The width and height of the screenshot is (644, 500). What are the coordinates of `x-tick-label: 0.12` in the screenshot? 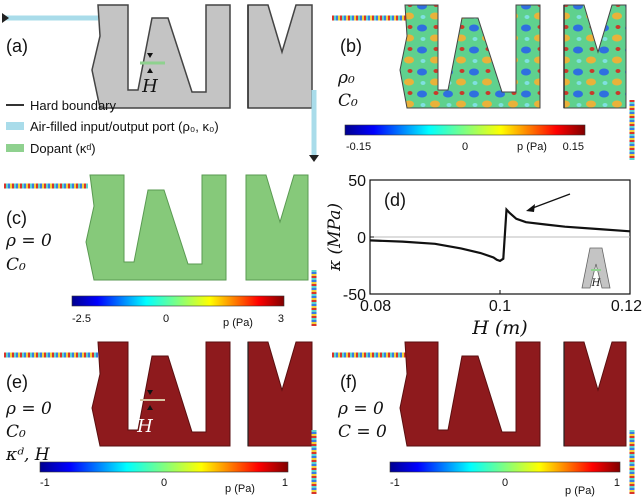 It's located at (626, 306).